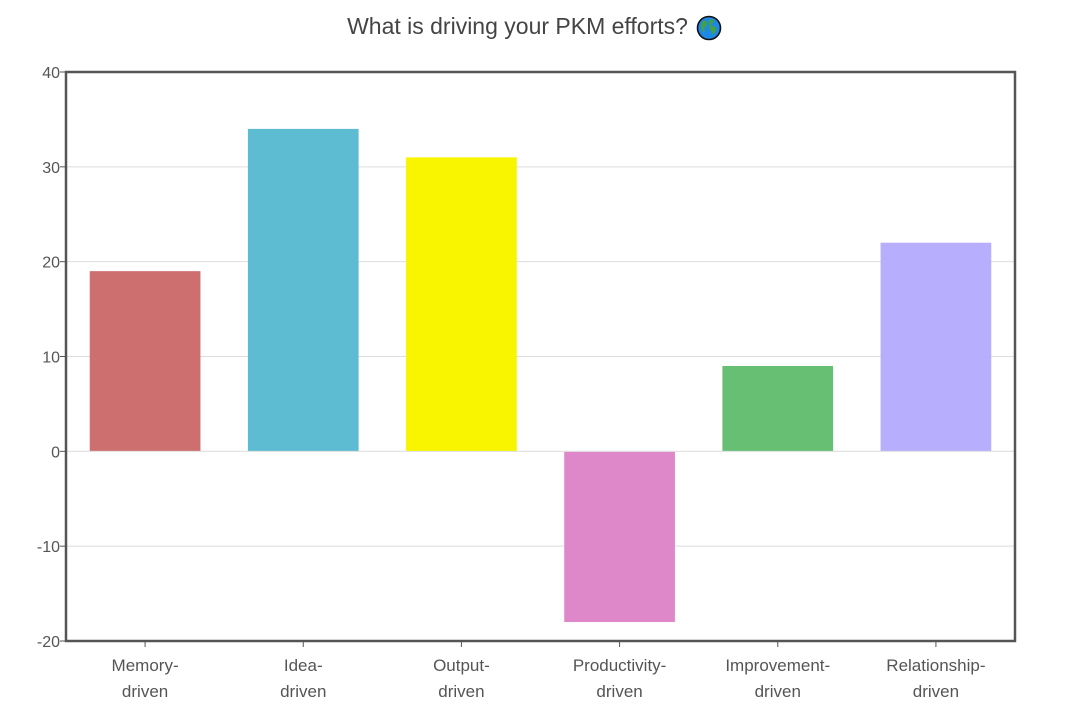 This screenshot has width=1069, height=724. What do you see at coordinates (145, 665) in the screenshot?
I see `x-tick-label: Memory-` at bounding box center [145, 665].